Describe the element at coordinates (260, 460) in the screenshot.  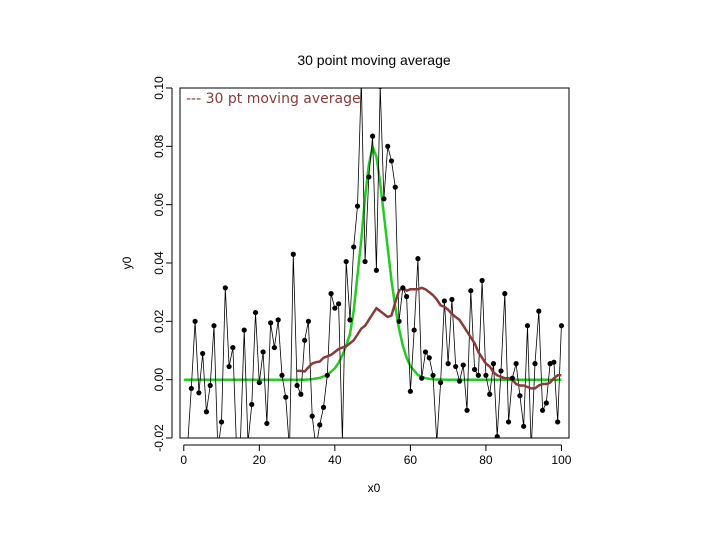
I see `x-tick-label: 20` at that location.